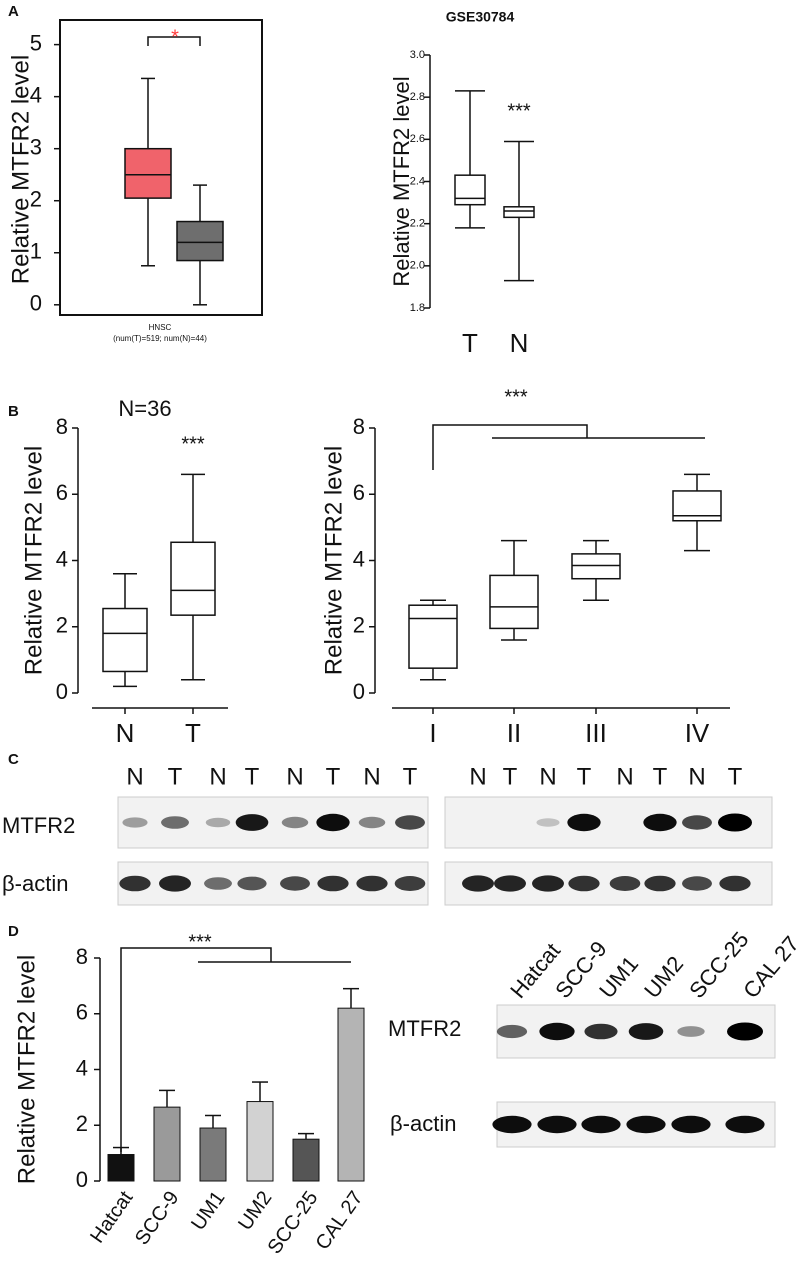  What do you see at coordinates (157, 1218) in the screenshot?
I see `x-tick-label: SCC-9` at bounding box center [157, 1218].